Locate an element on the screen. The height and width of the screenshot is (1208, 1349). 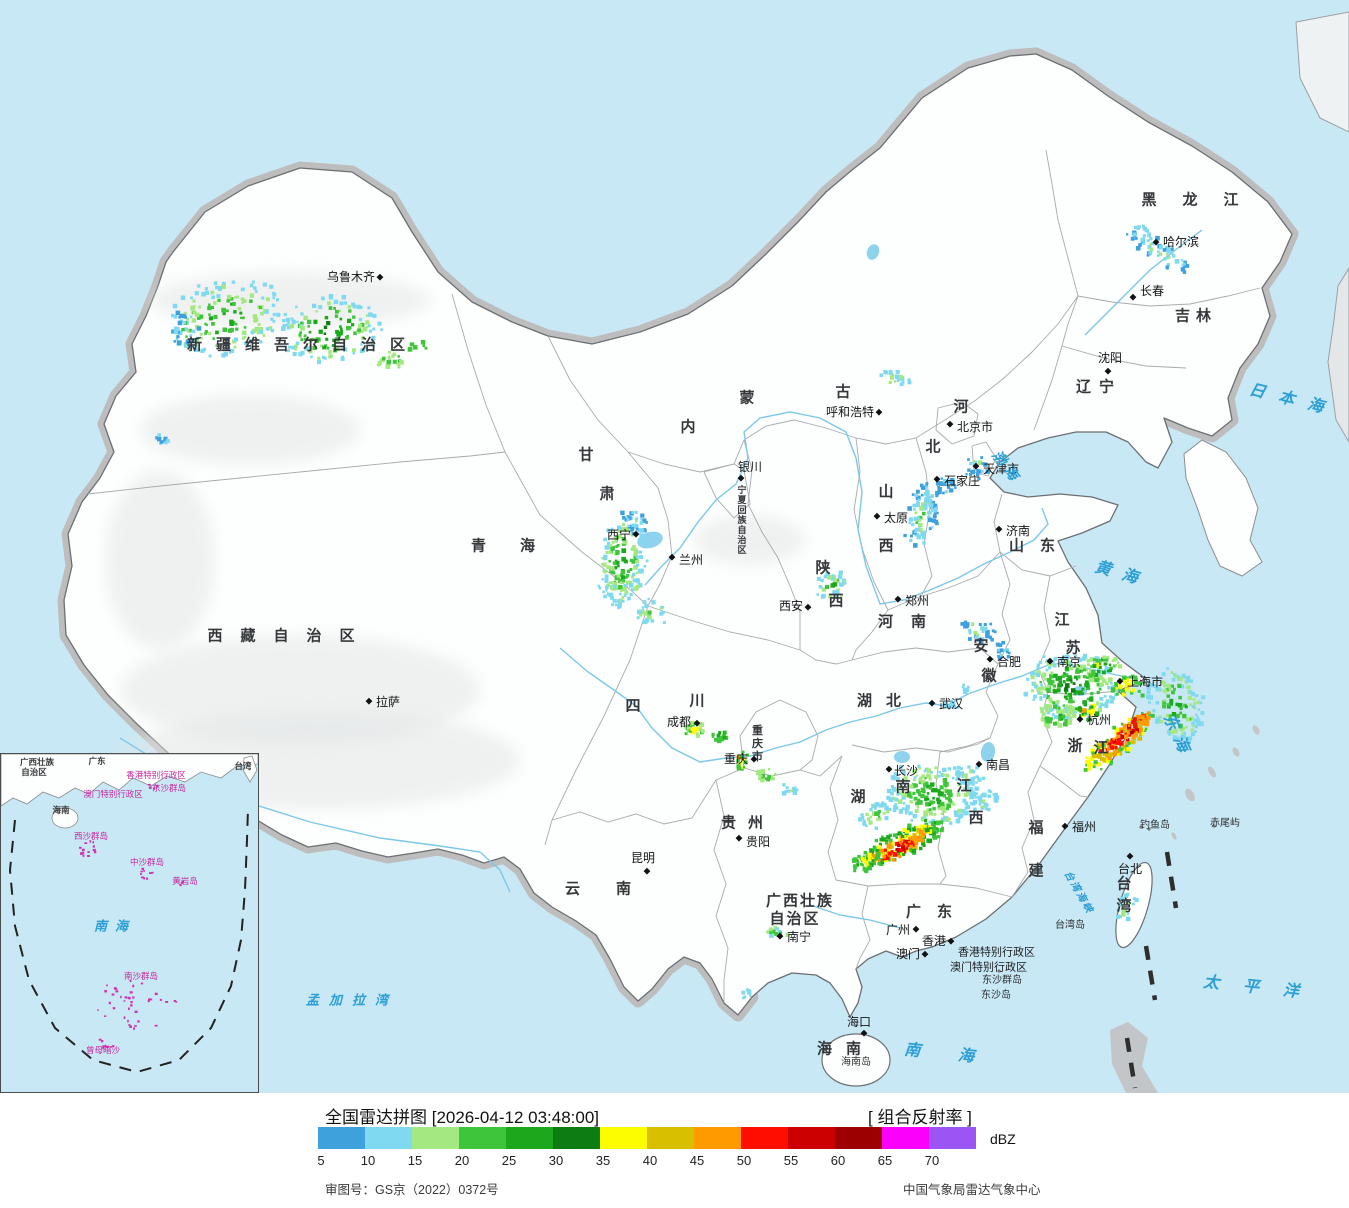
legend-value: 15 is located at coordinates (415, 1160).